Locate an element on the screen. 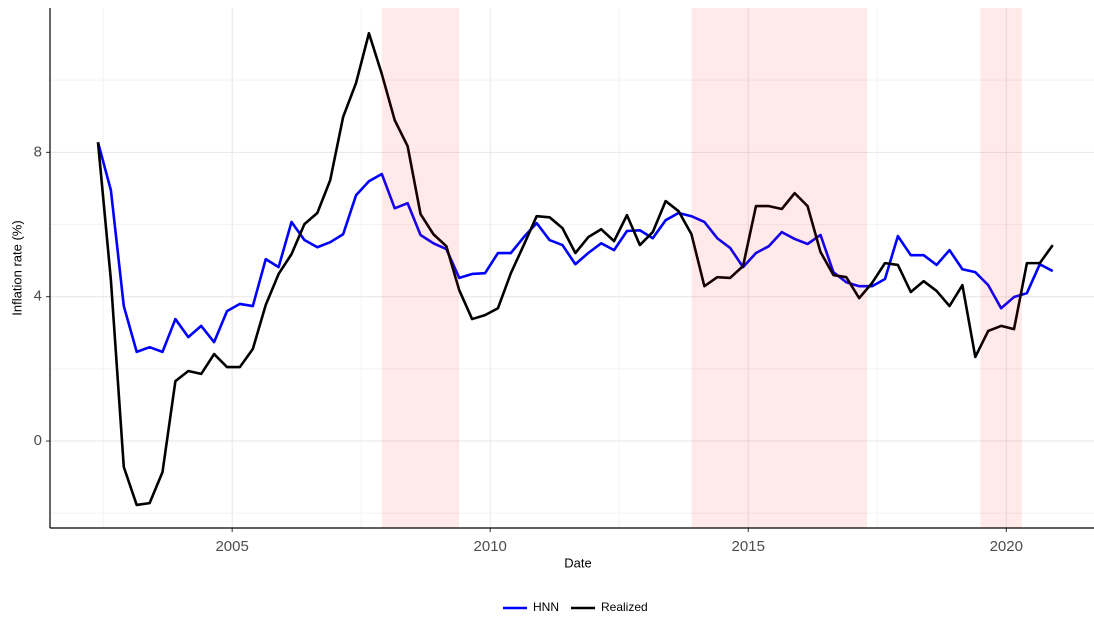 The image size is (1094, 621). y-tick-label: 0 is located at coordinates (38, 440).